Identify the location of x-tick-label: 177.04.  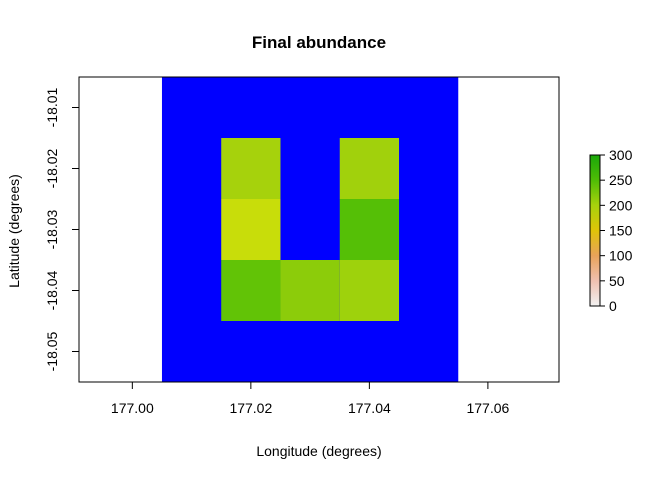
(369, 408).